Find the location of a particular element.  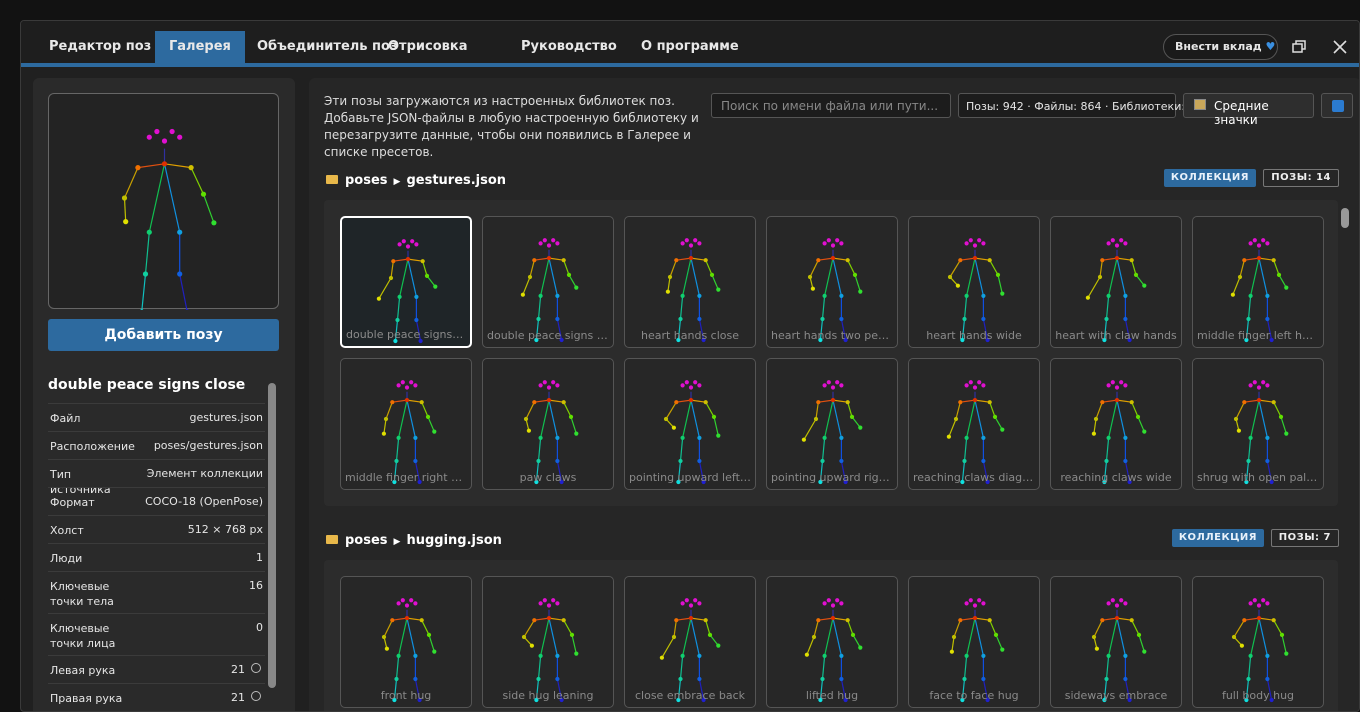

pose-card: middle finger right hand is located at coordinates (406, 424).